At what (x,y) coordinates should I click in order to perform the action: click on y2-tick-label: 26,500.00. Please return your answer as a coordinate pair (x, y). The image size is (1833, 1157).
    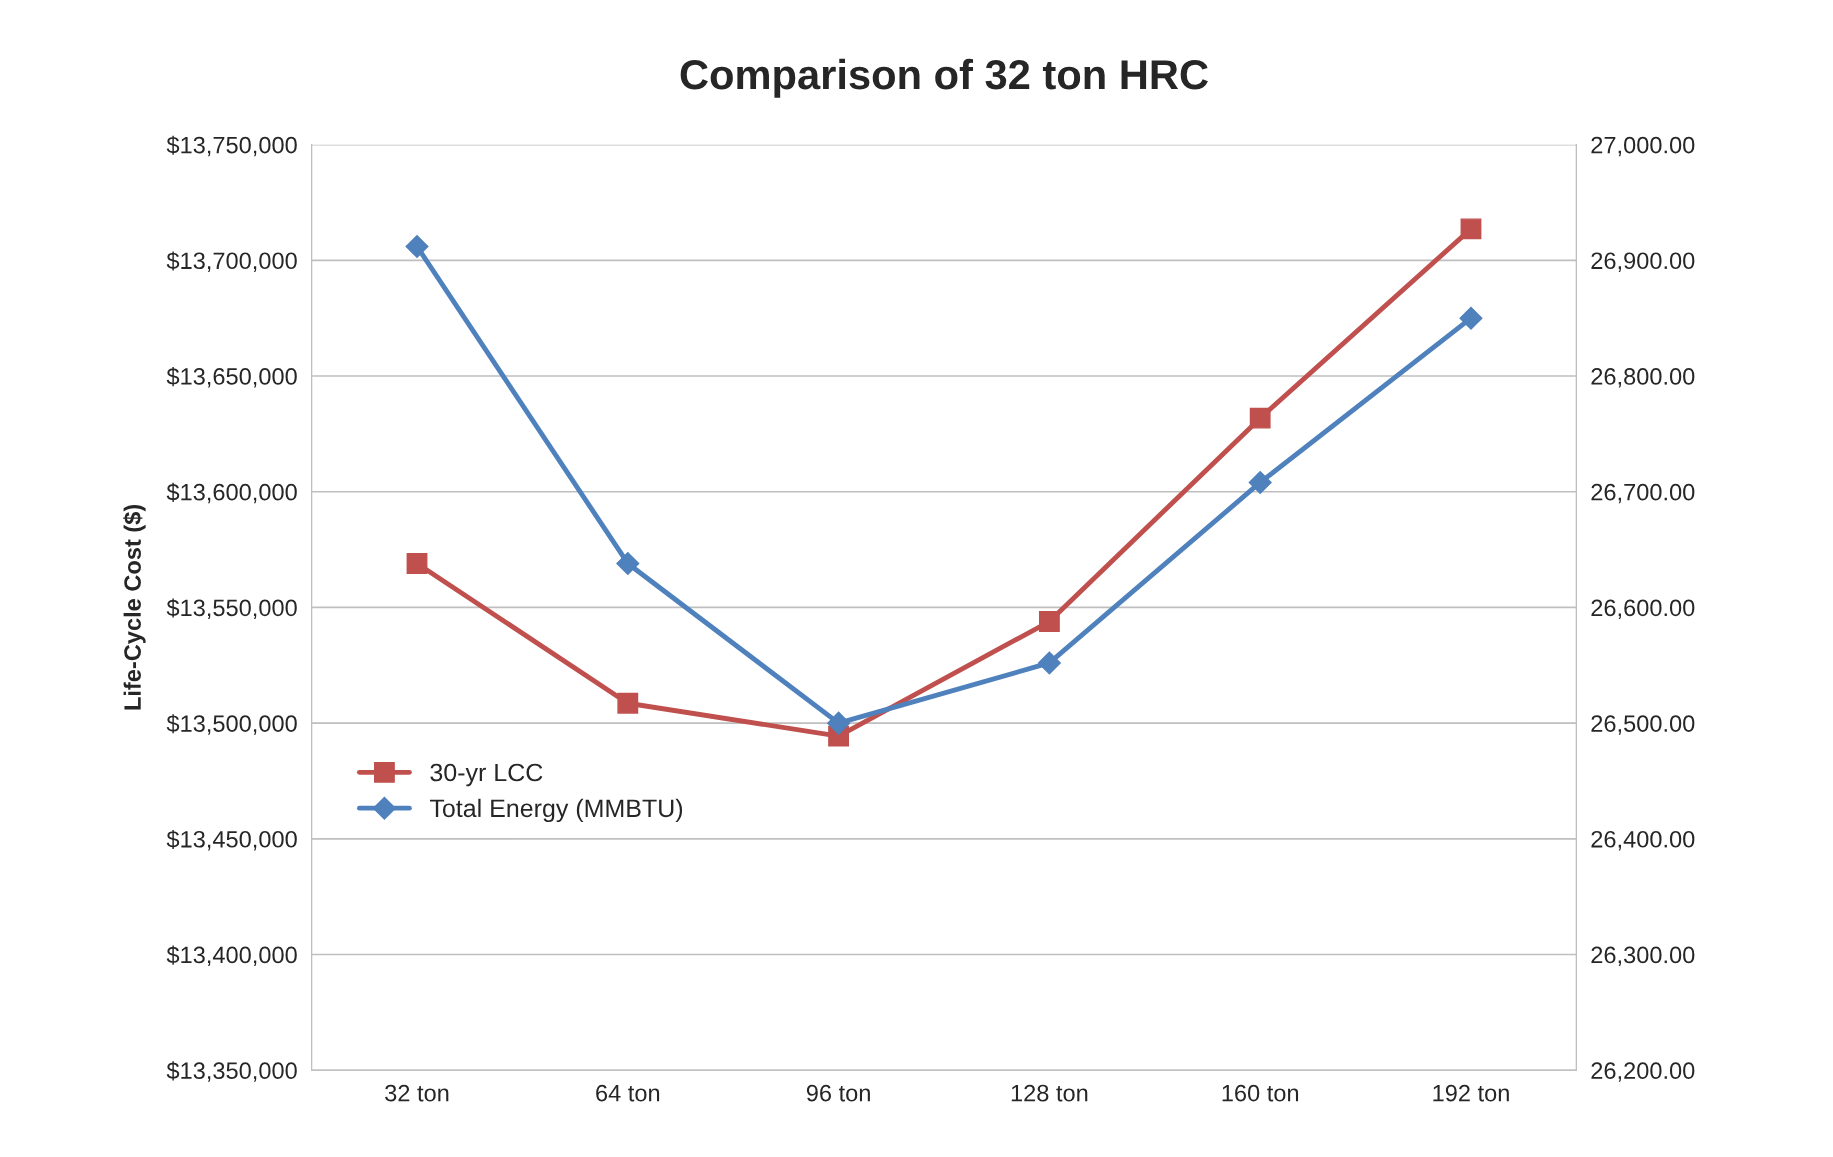
    Looking at the image, I should click on (1643, 725).